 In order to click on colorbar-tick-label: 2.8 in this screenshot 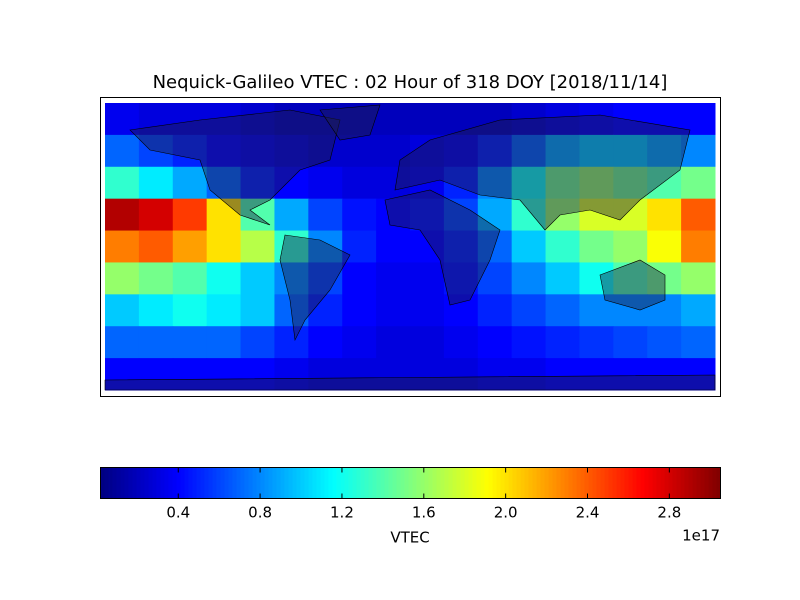, I will do `click(669, 513)`.